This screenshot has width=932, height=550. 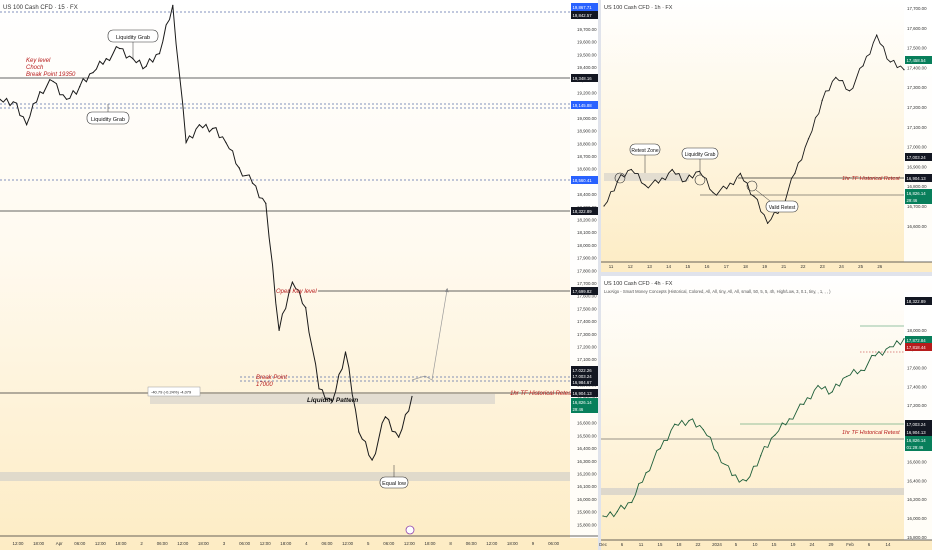 I want to click on time-tick-label: 22, so click(x=803, y=266).